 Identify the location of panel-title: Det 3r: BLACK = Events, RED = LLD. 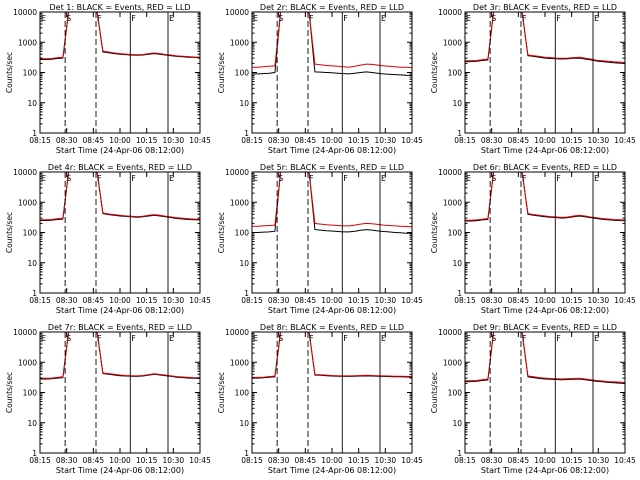
(545, 7).